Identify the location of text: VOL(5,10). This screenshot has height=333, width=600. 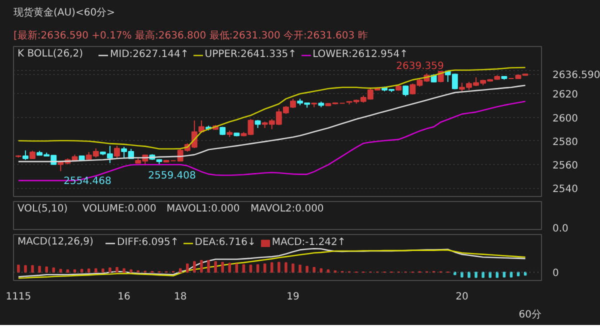
(43, 209).